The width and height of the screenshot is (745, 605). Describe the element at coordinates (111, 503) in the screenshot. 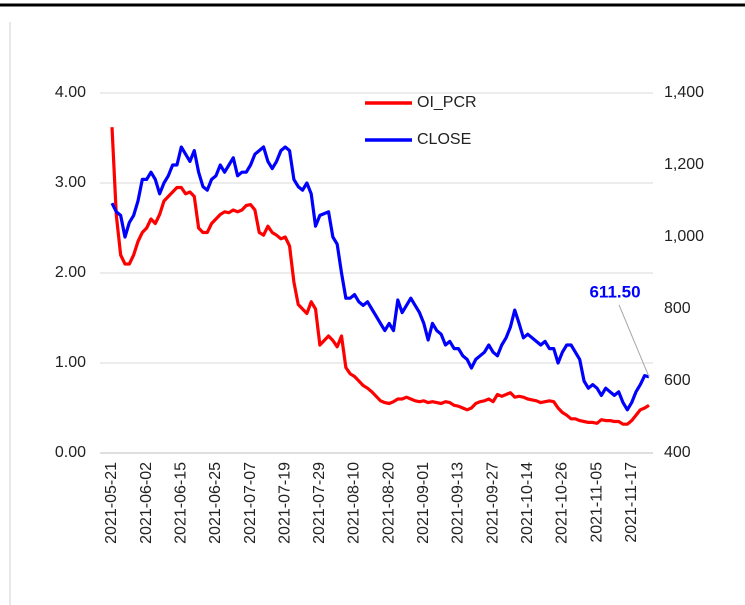

I see `x-tick-label: 2021-05-21` at that location.